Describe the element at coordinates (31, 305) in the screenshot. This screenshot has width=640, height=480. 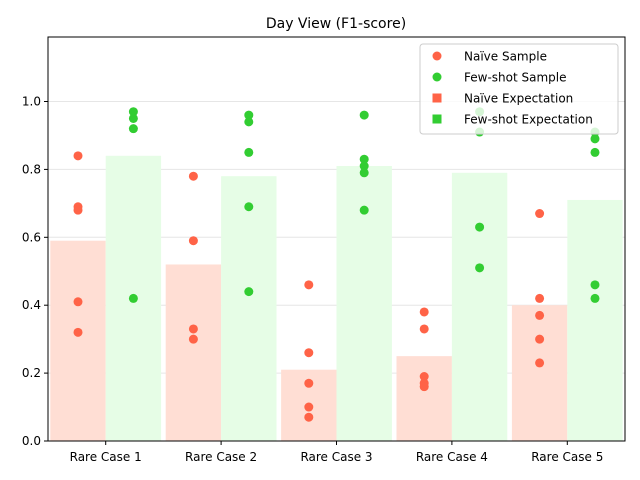
I see `y-tick-label: 0.4` at that location.